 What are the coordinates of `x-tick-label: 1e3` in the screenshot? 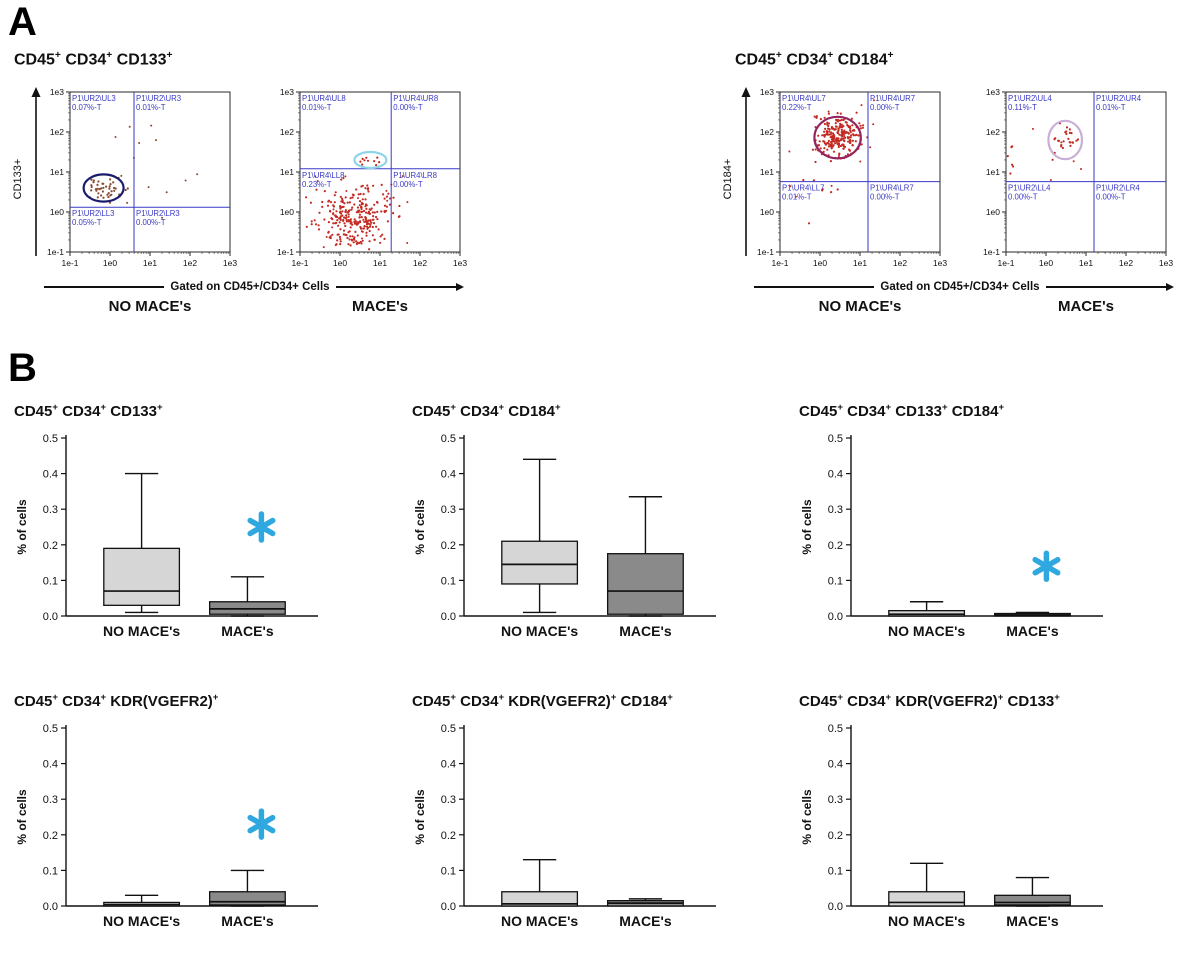 It's located at (460, 263).